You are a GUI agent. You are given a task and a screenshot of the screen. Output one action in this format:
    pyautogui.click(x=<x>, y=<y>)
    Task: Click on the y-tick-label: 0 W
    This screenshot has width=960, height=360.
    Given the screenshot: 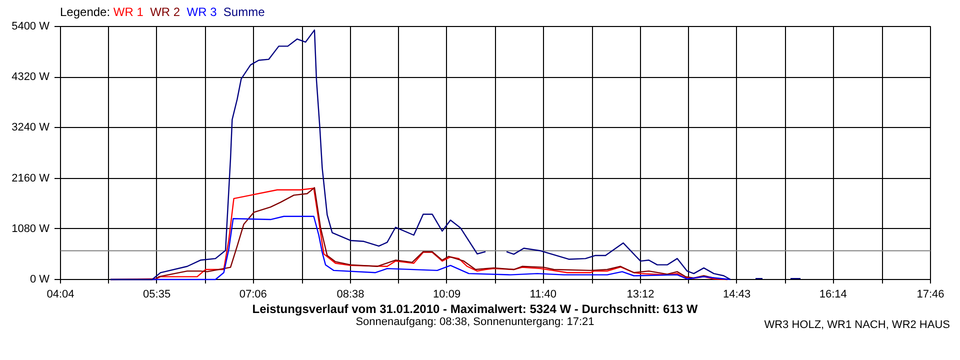 What is the action you would take?
    pyautogui.click(x=40, y=280)
    